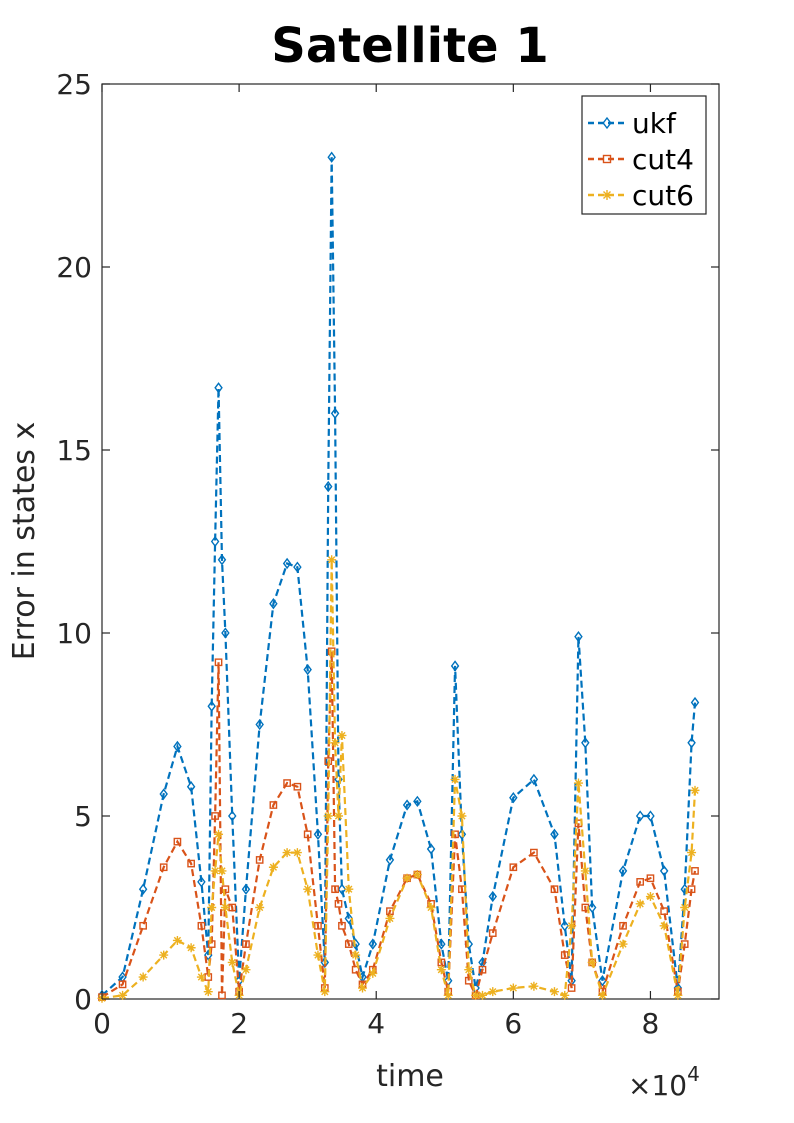  What do you see at coordinates (376, 1023) in the screenshot?
I see `x-tick-label: 4` at bounding box center [376, 1023].